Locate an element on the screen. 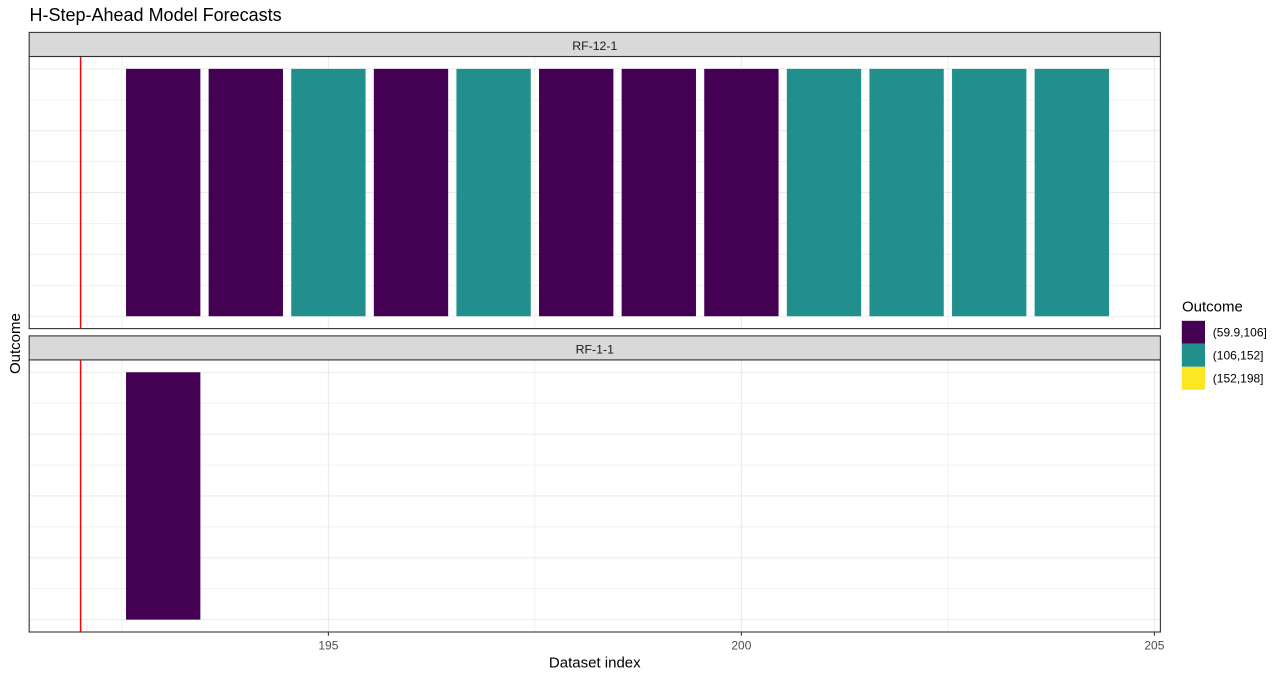  svg-text: RF-12-1 is located at coordinates (594, 46).